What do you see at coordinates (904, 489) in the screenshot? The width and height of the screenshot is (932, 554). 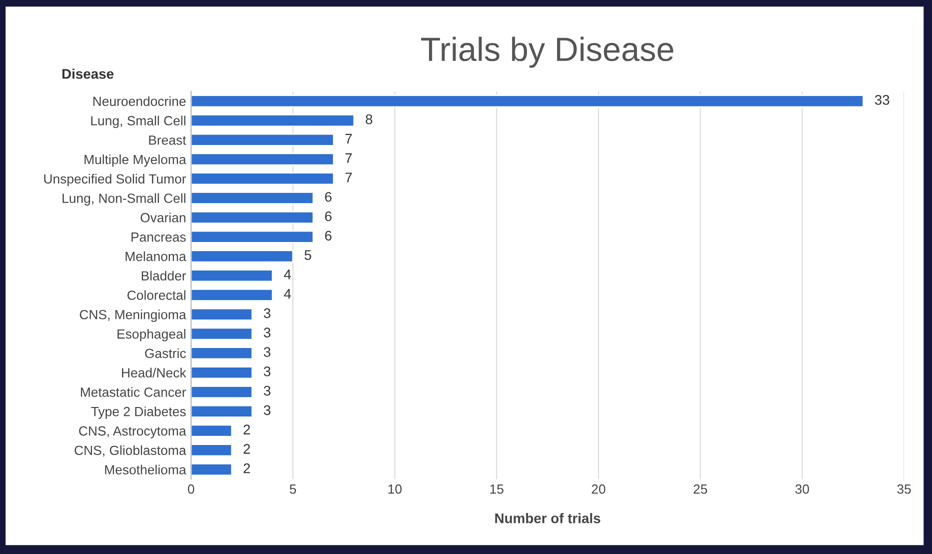 I see `x-tick-label: 35` at bounding box center [904, 489].